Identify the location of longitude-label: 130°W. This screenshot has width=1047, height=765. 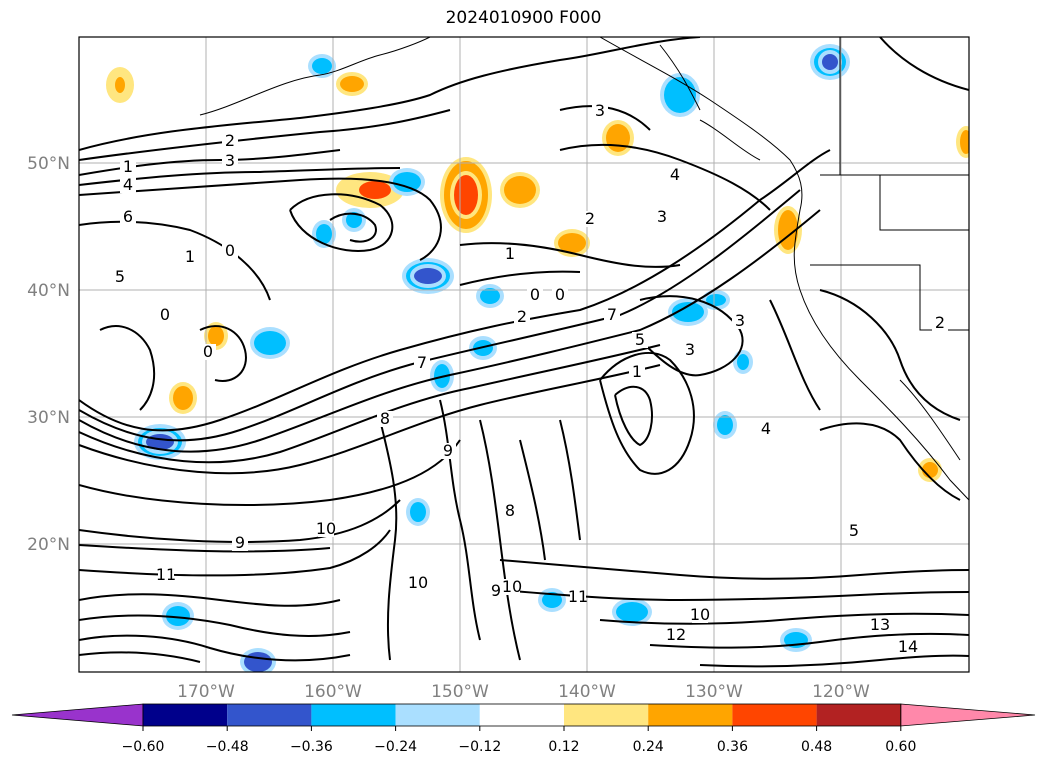
(714, 692).